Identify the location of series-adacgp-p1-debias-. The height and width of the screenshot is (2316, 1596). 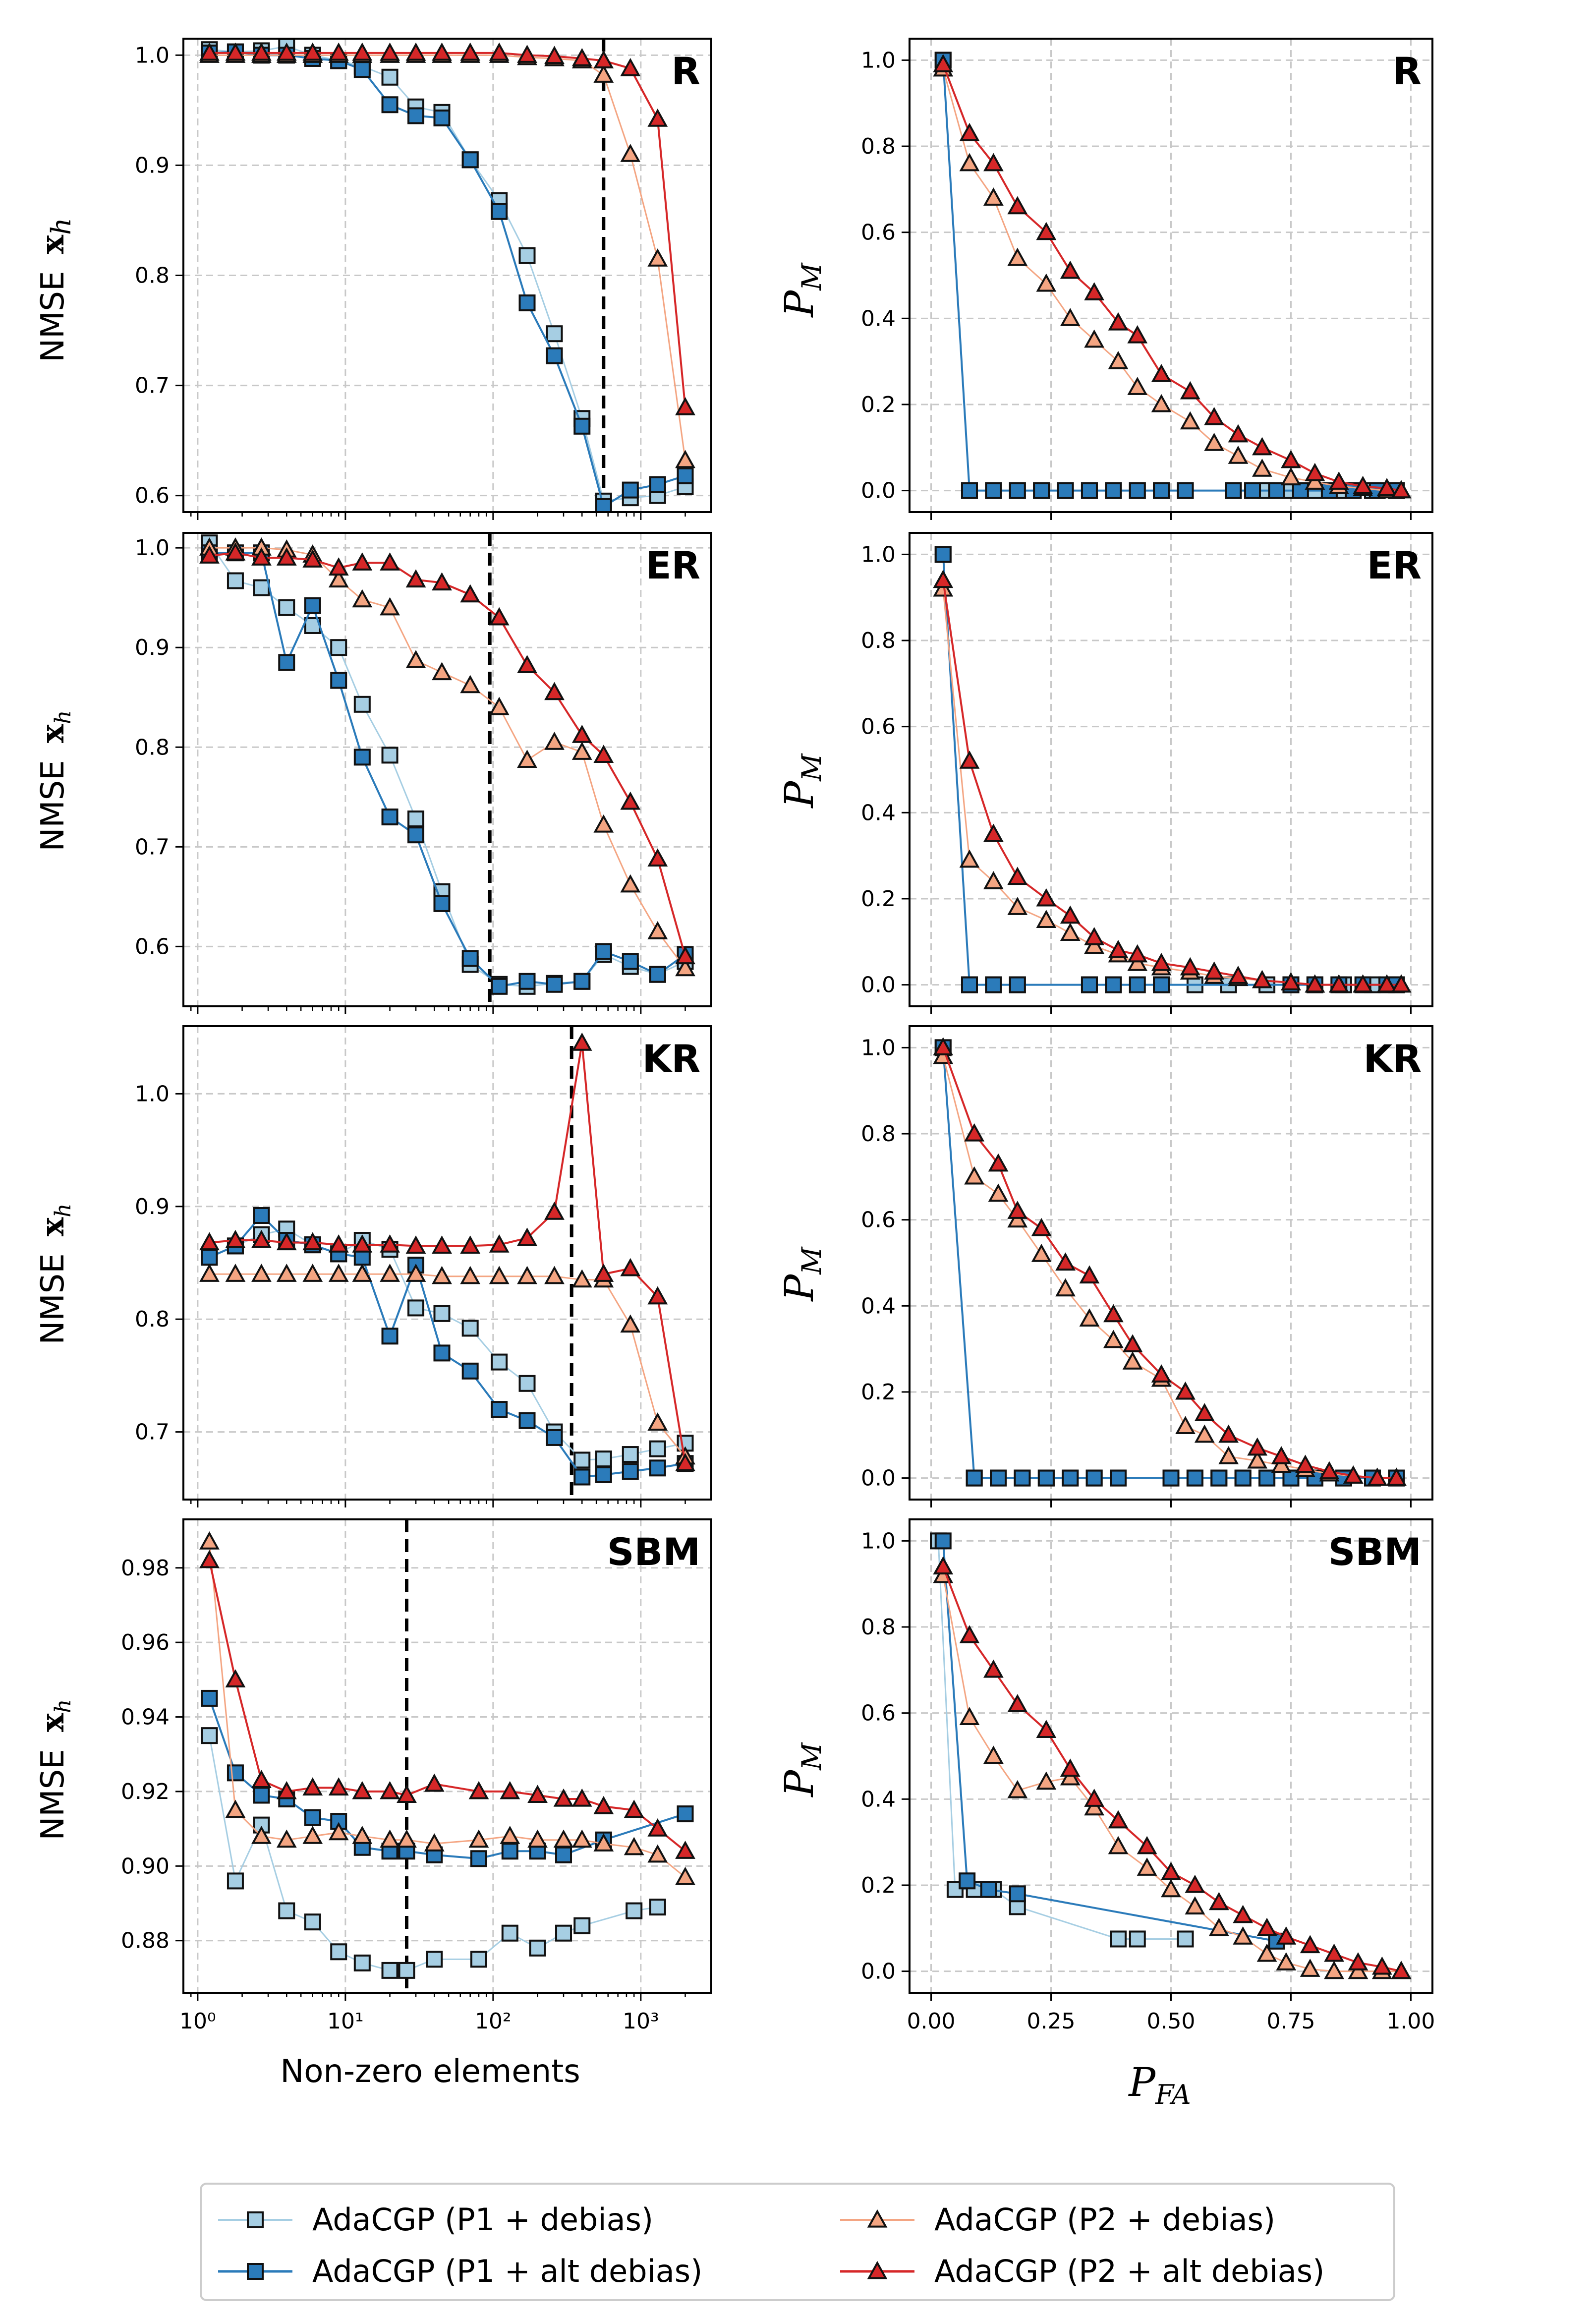
(447, 764).